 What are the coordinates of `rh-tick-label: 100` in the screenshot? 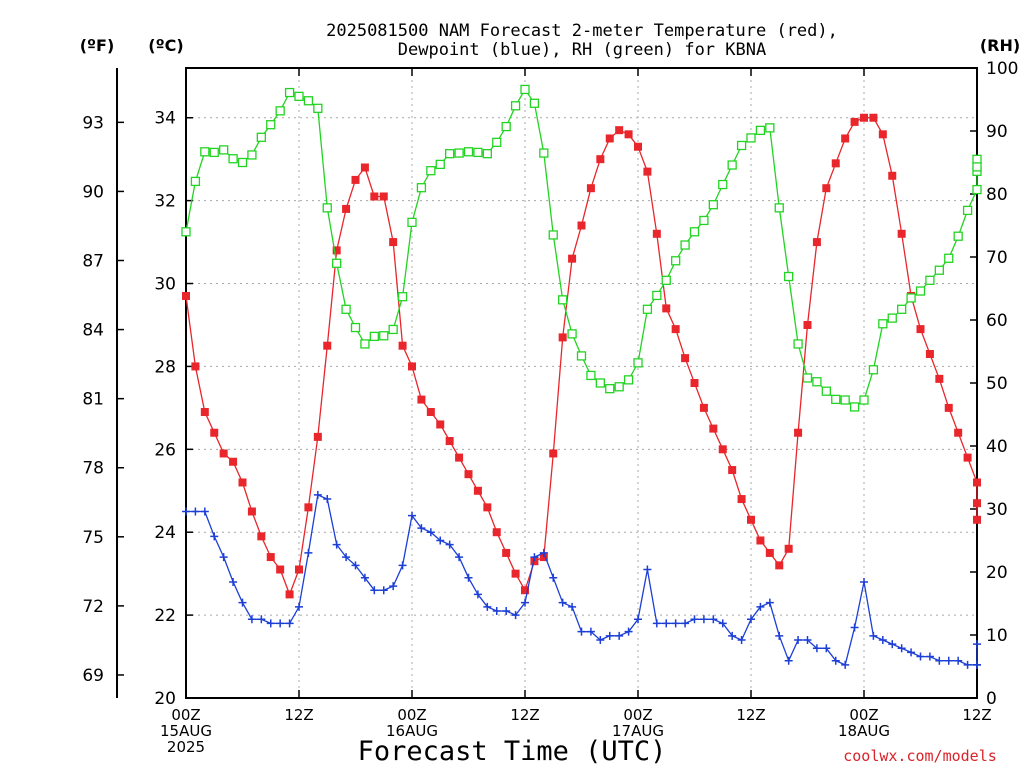 It's located at (1002, 69).